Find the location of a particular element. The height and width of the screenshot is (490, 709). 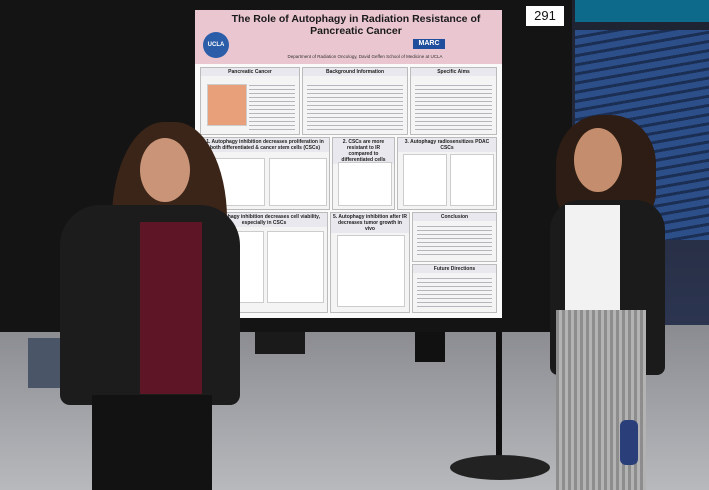

person-left-face is located at coordinates (165, 170).